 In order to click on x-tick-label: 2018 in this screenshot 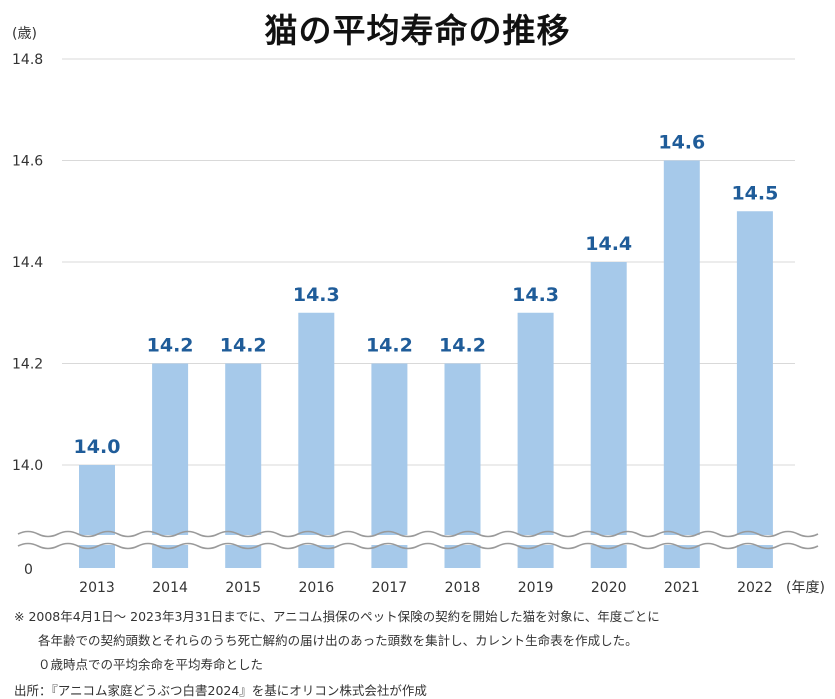, I will do `click(463, 588)`.